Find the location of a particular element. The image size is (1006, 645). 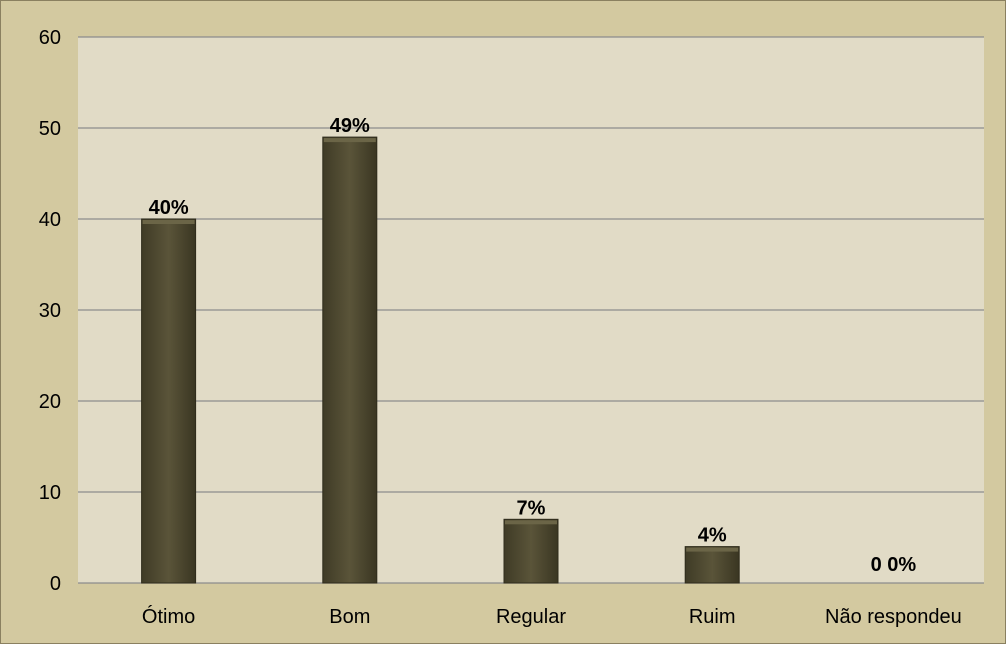

x-axis-ticks: Ótimo Bom Regular Ruim Não respondeu is located at coordinates (552, 616).